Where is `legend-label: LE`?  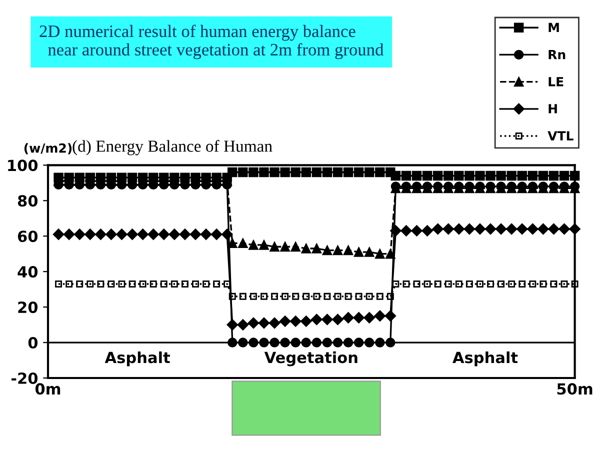 legend-label: LE is located at coordinates (556, 81).